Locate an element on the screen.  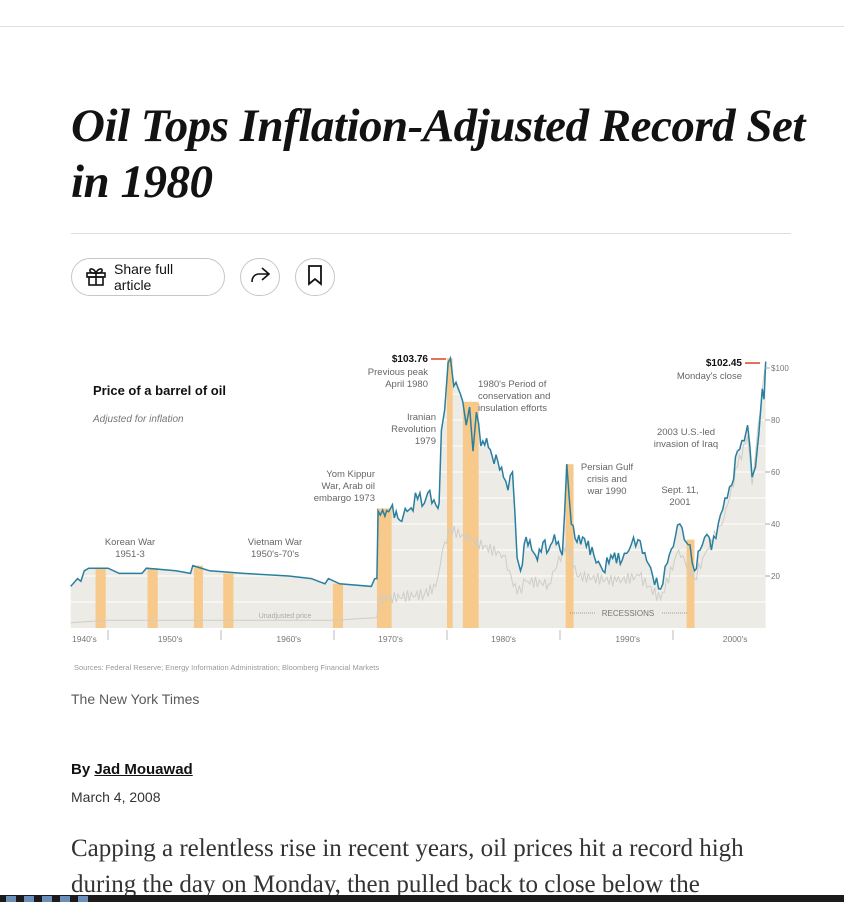
chart-title: Price of a barrel of oil is located at coordinates (159, 390).